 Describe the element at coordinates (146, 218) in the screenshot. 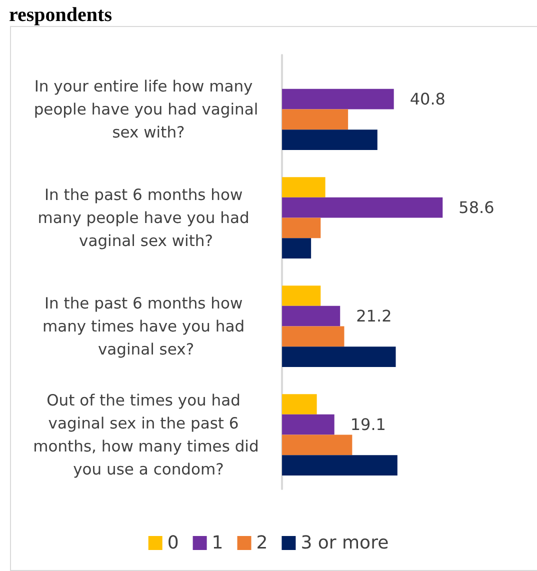

I see `y-tick-label: In the past 6 months how many people have you had vaginal sex with?` at that location.